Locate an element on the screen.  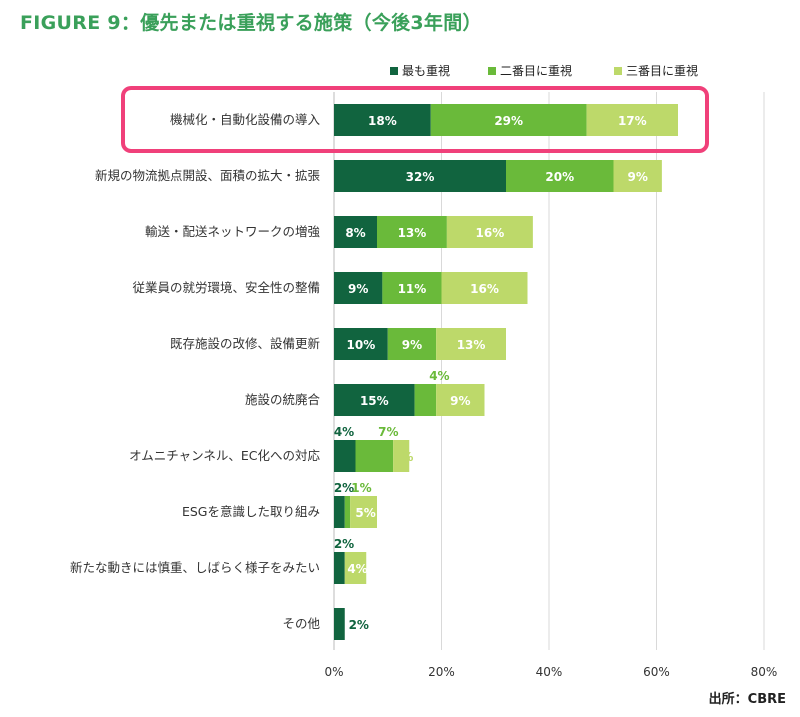
data-label: 29% is located at coordinates (508, 121).